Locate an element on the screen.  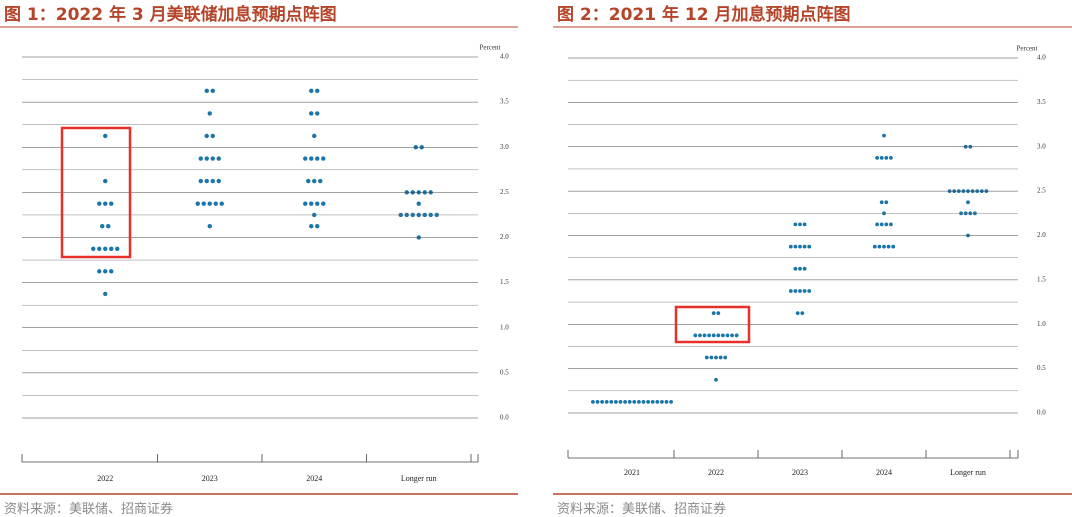
y-tick-label: 0.0 is located at coordinates (1041, 413).